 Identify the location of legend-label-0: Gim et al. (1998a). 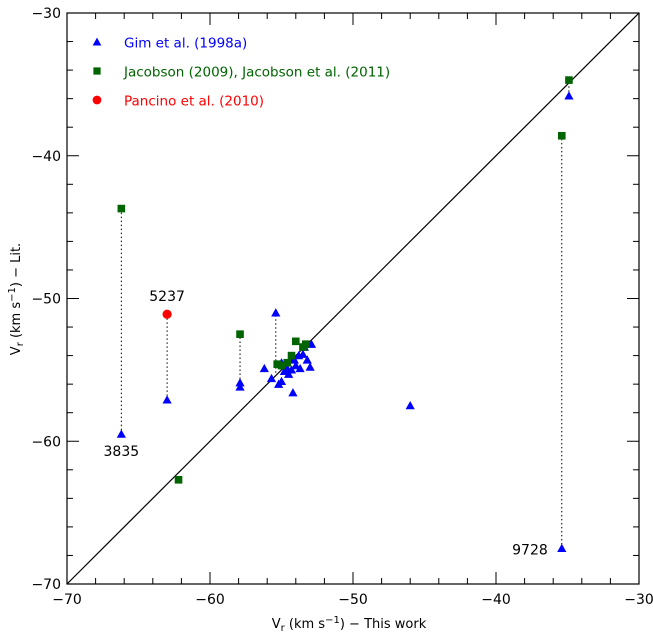
(185, 44).